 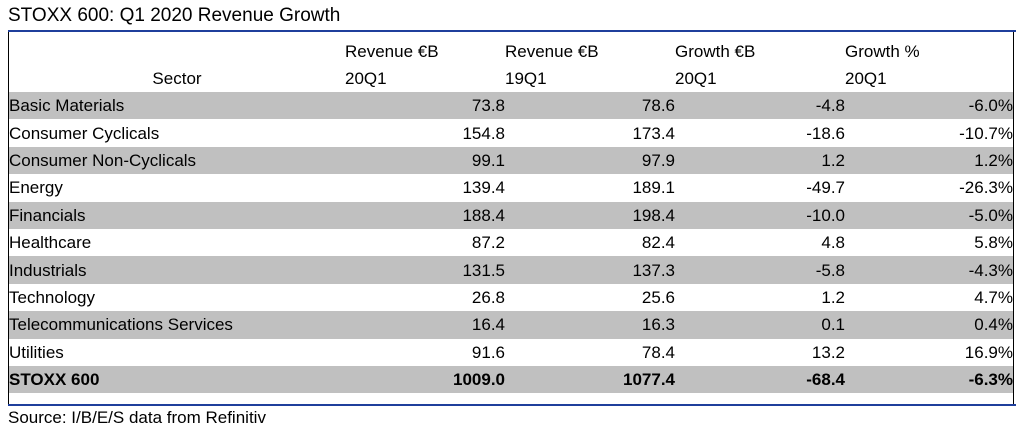 I want to click on cell-growth-eur: -49.7, so click(x=825, y=188).